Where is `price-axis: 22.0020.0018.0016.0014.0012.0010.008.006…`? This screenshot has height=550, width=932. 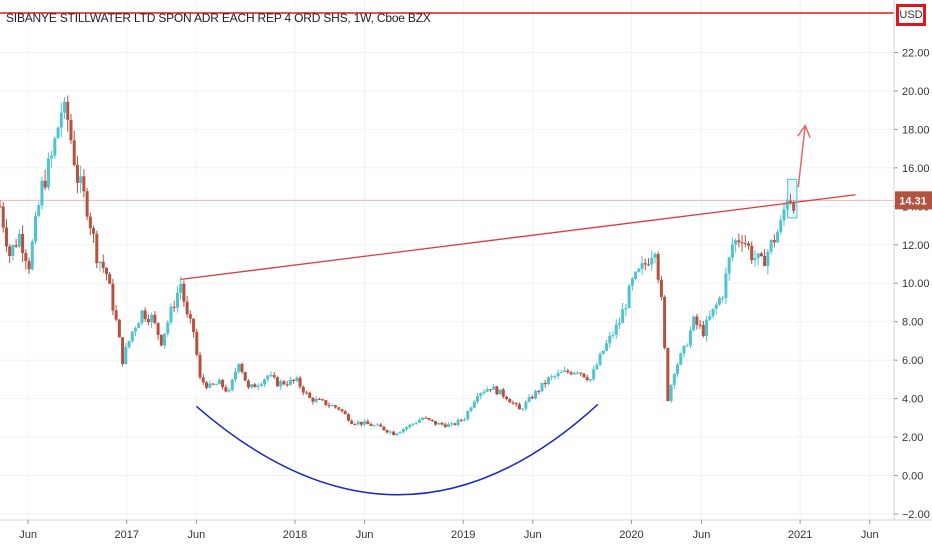
price-axis: 22.0020.0018.0016.0014.0012.0010.008.006… is located at coordinates (912, 284).